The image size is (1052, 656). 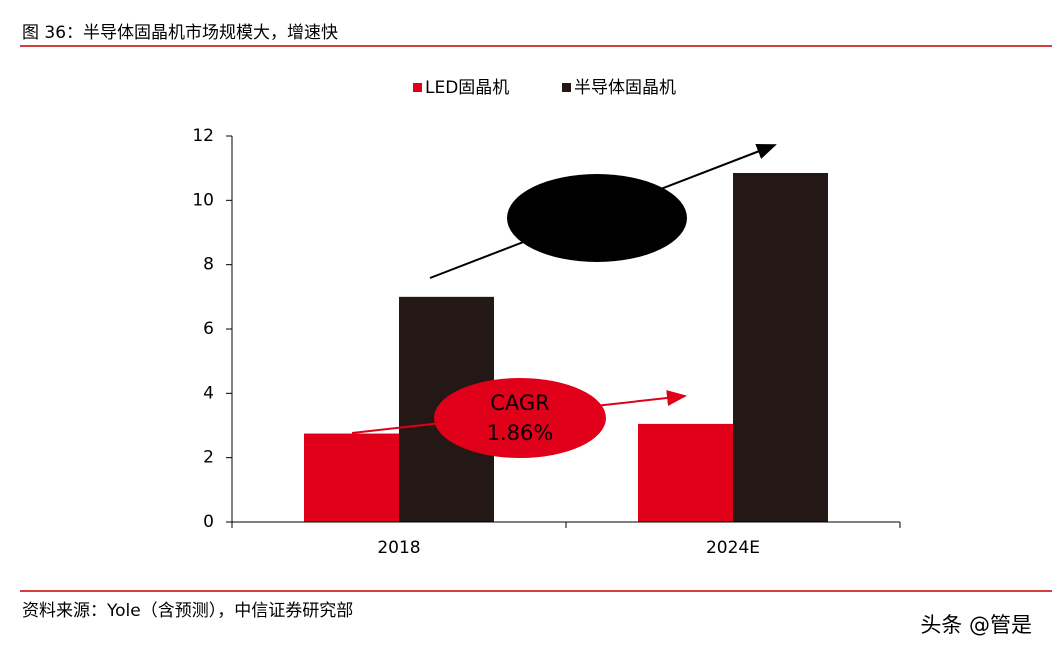 What do you see at coordinates (208, 393) in the screenshot?
I see `y-tick-label: 4` at bounding box center [208, 393].